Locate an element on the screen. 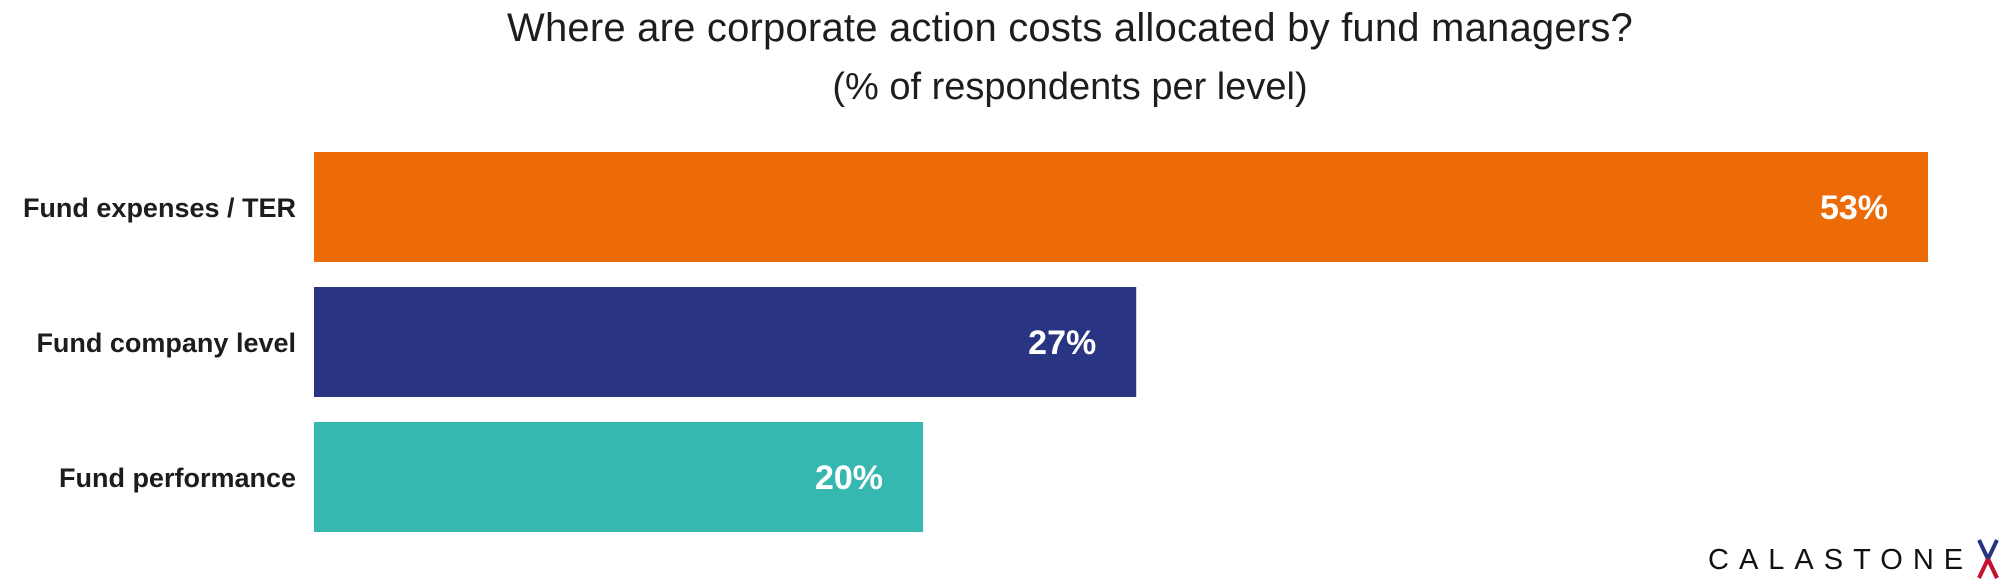 This screenshot has width=2016, height=586. category-label: Fund performance is located at coordinates (177, 478).